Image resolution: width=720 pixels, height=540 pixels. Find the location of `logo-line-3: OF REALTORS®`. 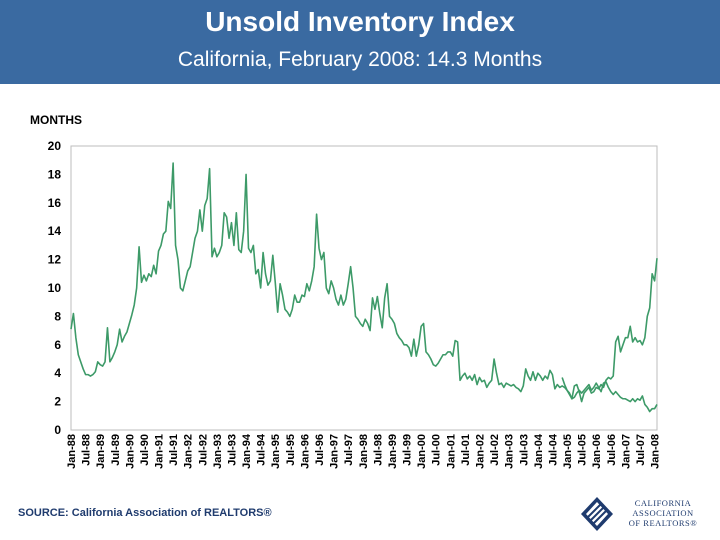

logo-line-3: OF REALTORS® is located at coordinates (663, 523).